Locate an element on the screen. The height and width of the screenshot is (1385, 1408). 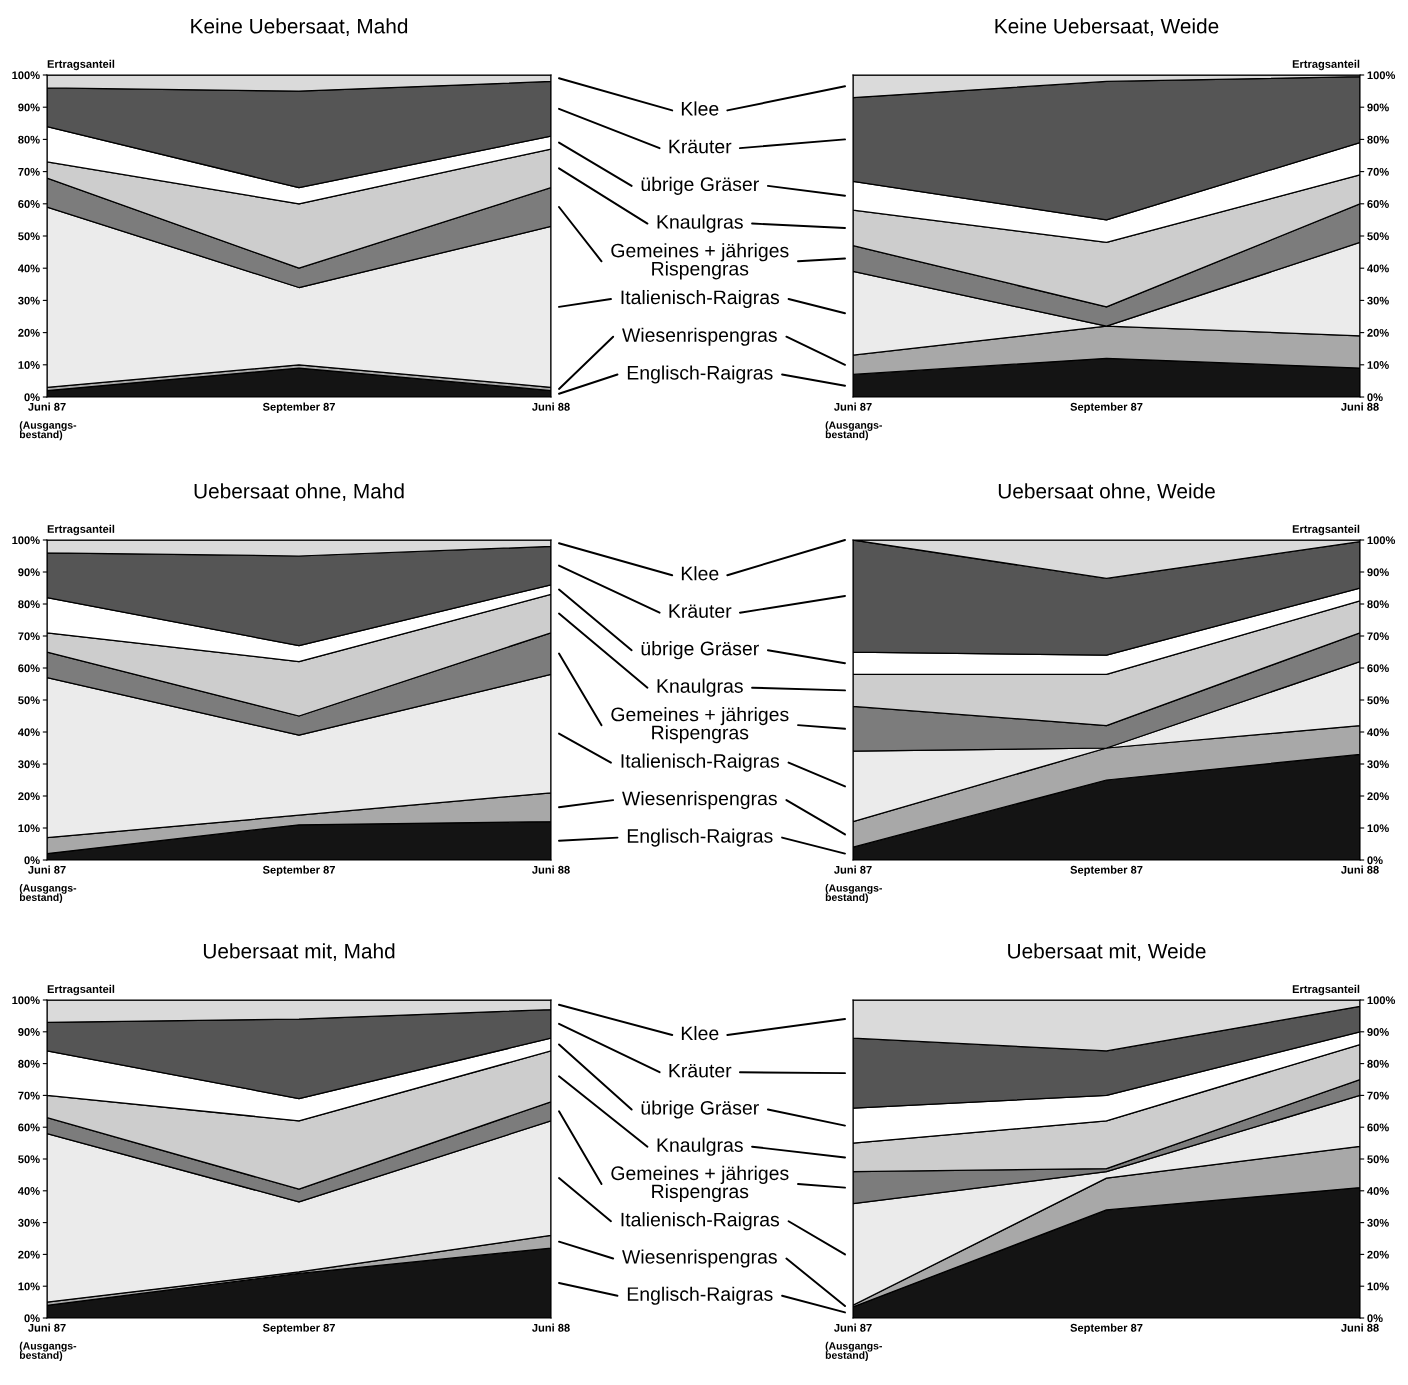
y2-tick-label: 20% is located at coordinates (1378, 332).